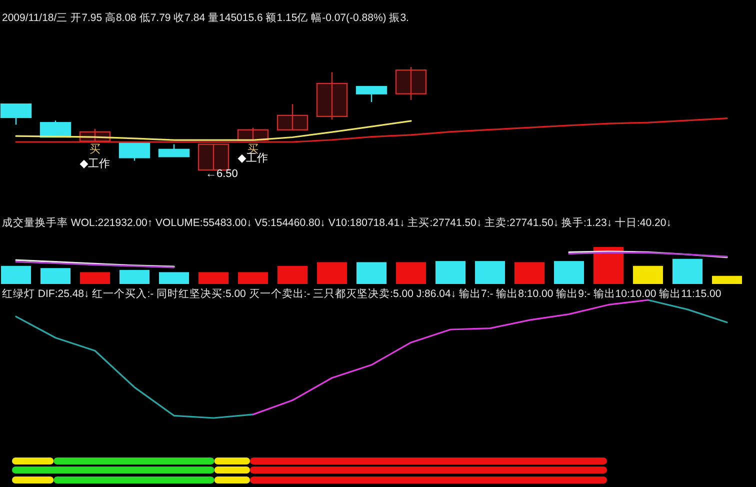 This screenshot has height=487, width=756. I want to click on chart-title: 成交量换手率 WOL:221932.00↑ VOLUME:55483.00↓ V5:154460.80↓ V10:180718.41↓ 主买:27741.50↓ 主卖:27741.50↓ 换手:1.23↓ 十日:40.20↓, so click(337, 222).